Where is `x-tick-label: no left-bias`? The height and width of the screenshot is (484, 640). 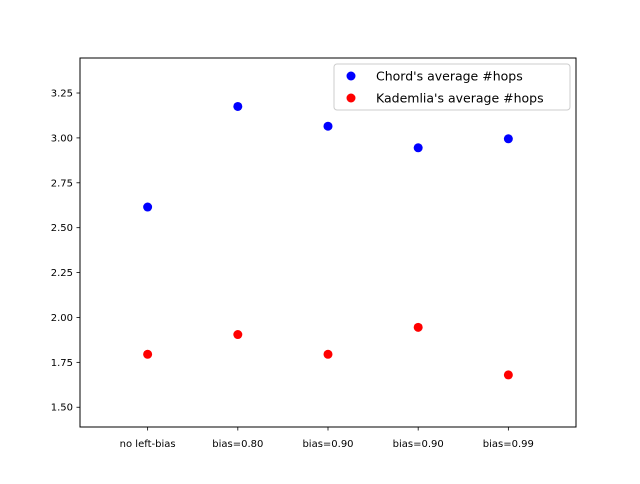 x-tick-label: no left-bias is located at coordinates (148, 444).